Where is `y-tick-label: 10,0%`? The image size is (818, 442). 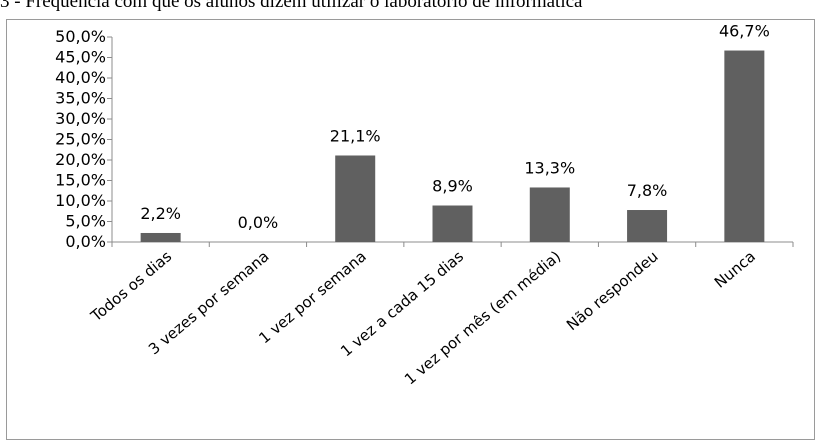 y-tick-label: 10,0% is located at coordinates (80, 200).